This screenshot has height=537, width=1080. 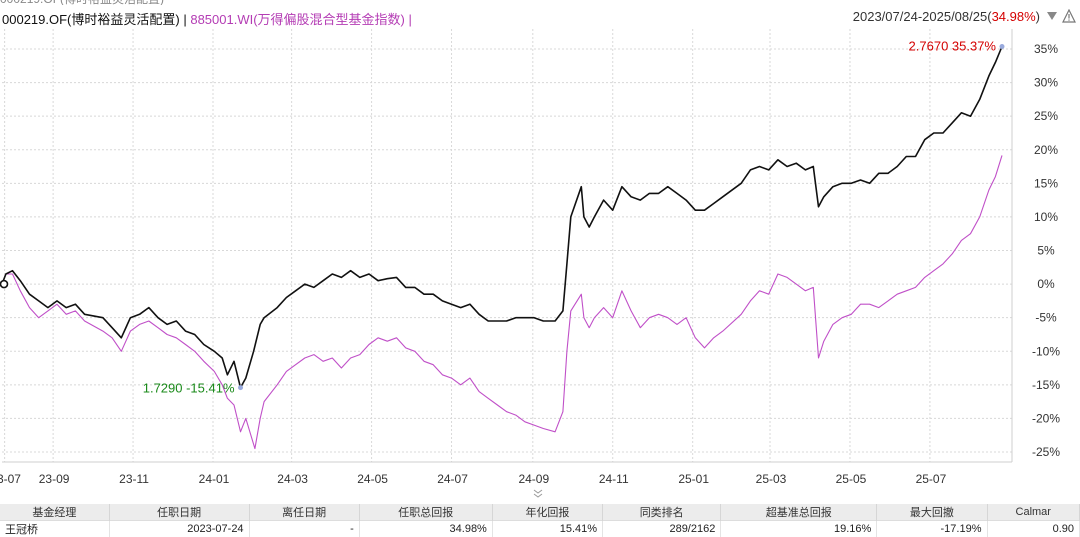 I want to click on y-tick-label: 5%, so click(x=1046, y=251).